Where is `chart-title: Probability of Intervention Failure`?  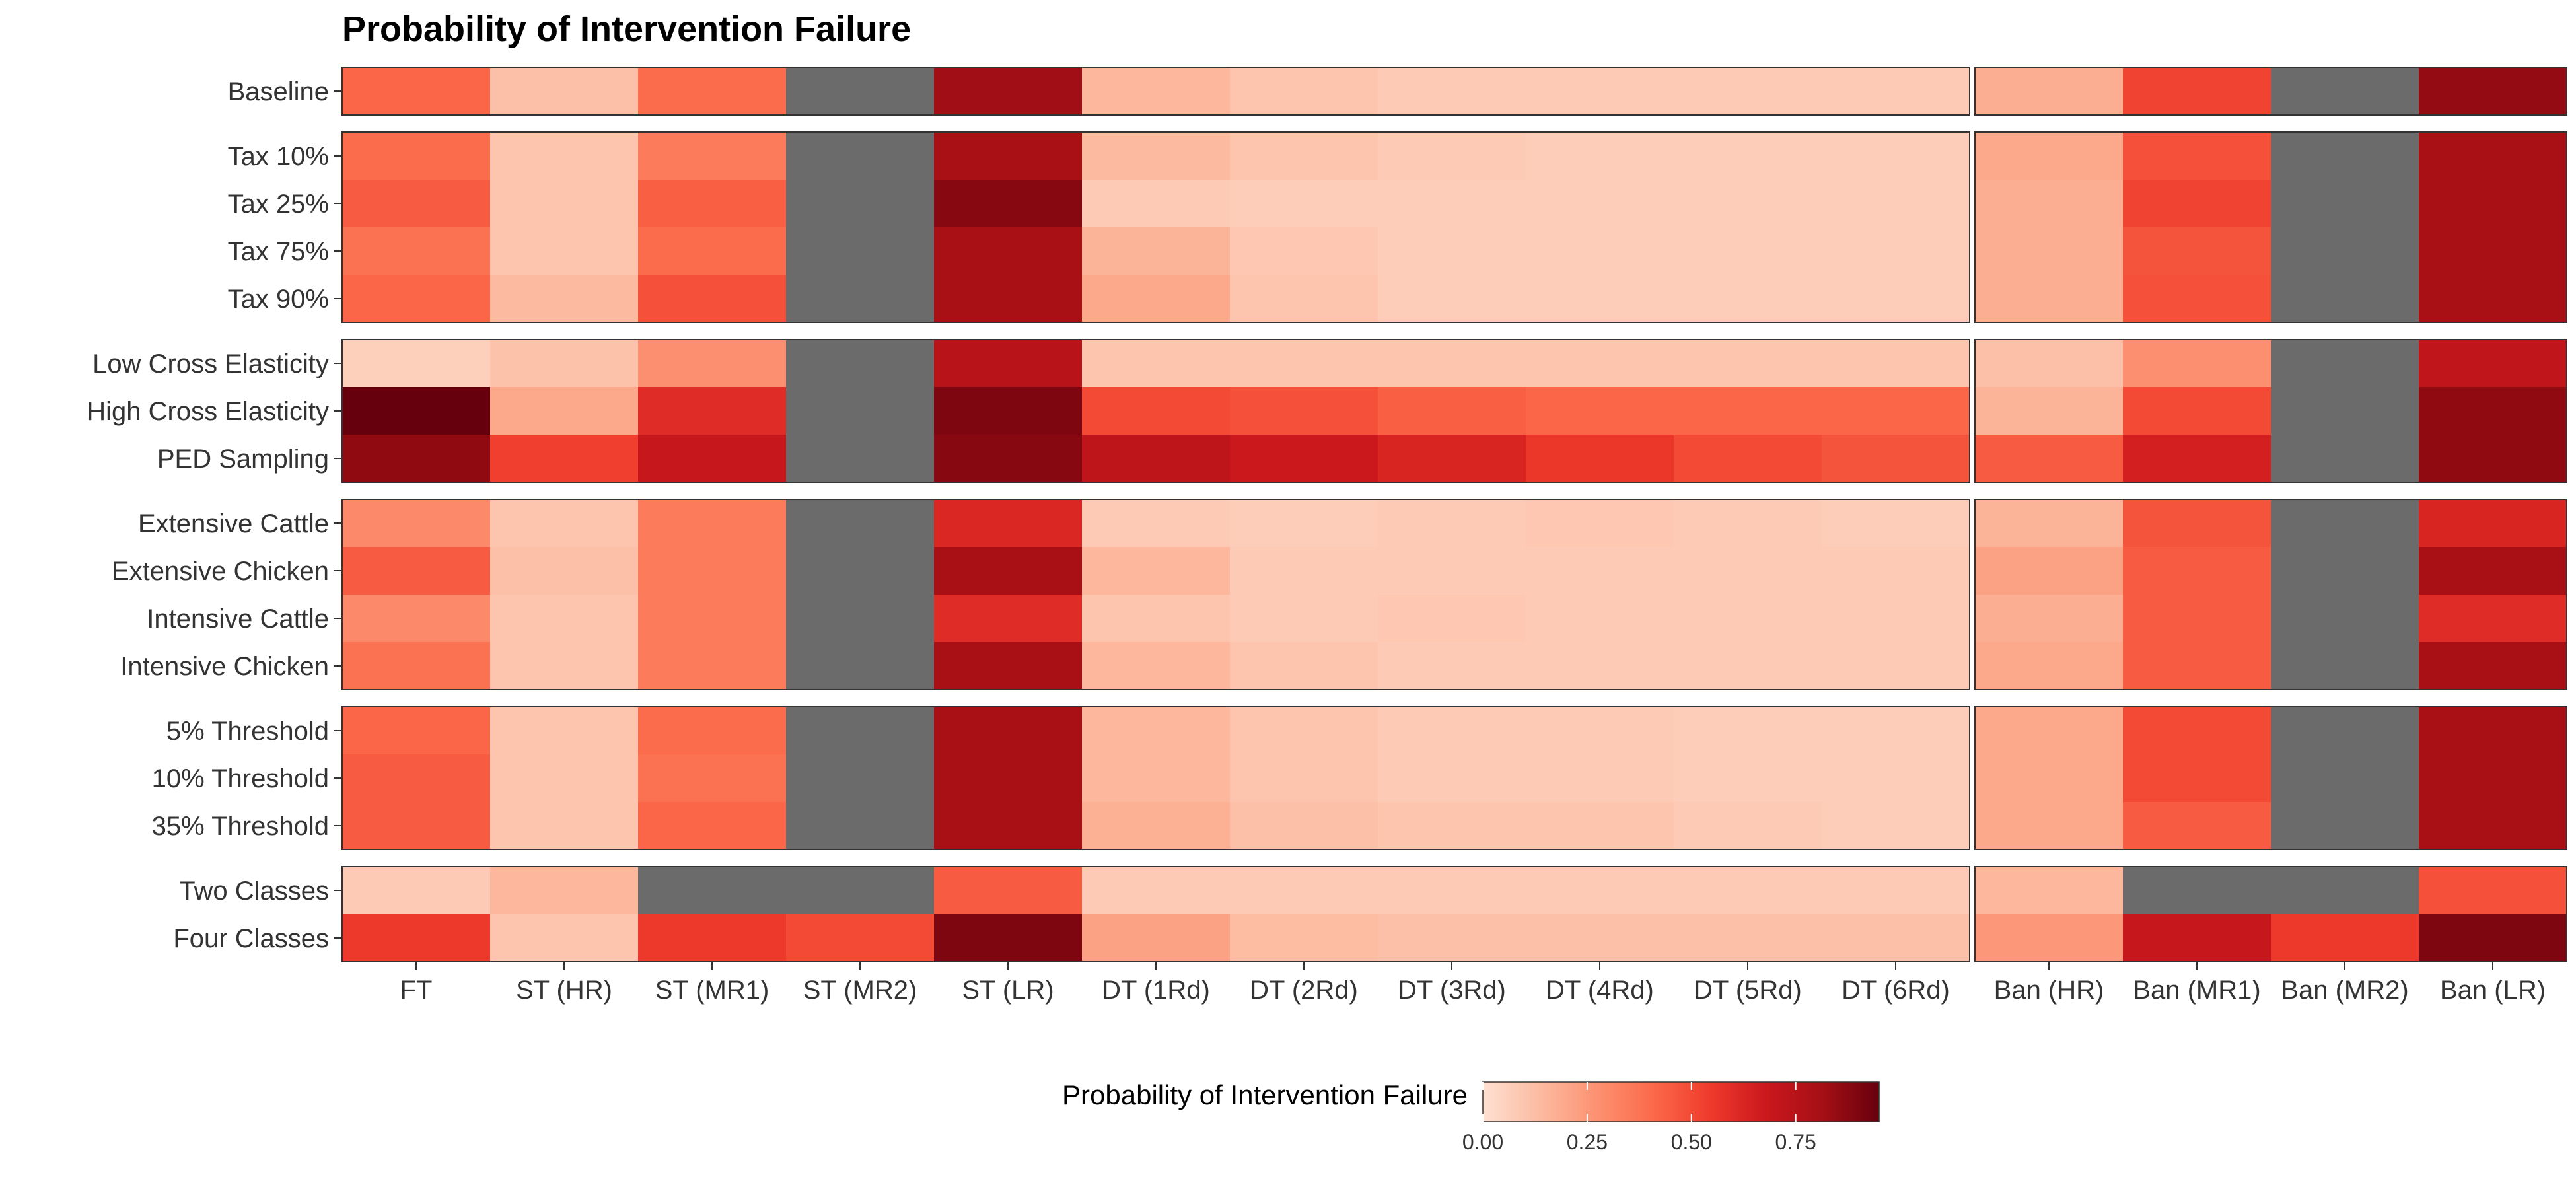 chart-title: Probability of Intervention Failure is located at coordinates (627, 29).